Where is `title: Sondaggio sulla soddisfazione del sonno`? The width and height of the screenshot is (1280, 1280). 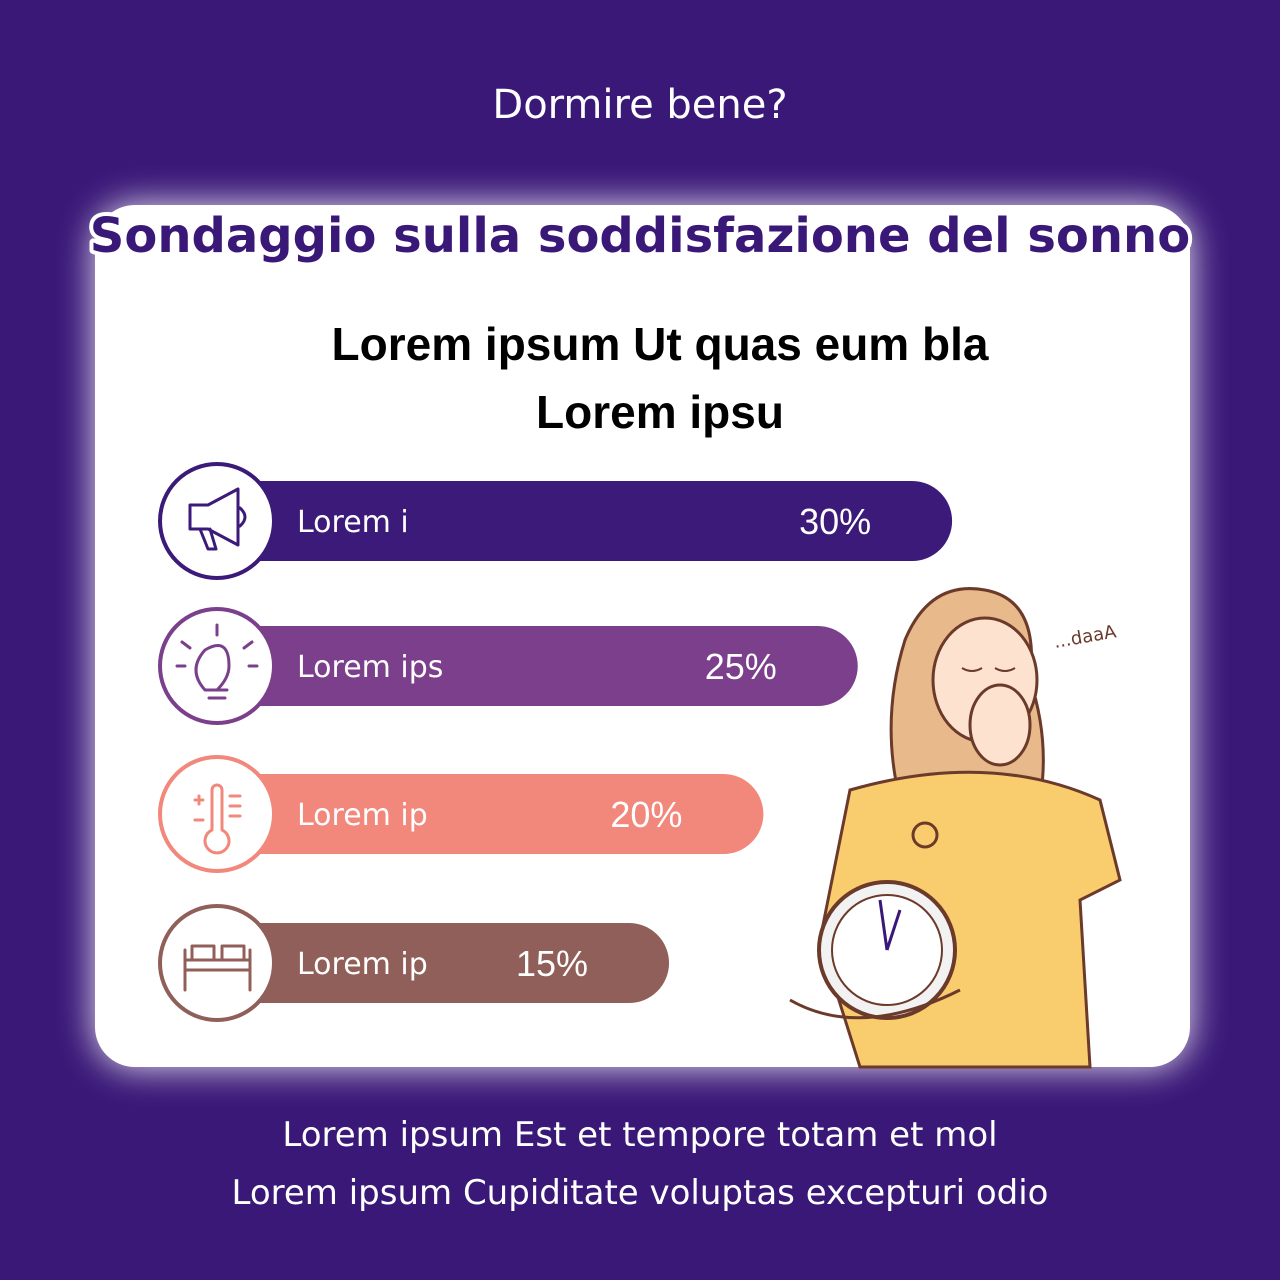 title: Sondaggio sulla soddisfazione del sonno is located at coordinates (640, 236).